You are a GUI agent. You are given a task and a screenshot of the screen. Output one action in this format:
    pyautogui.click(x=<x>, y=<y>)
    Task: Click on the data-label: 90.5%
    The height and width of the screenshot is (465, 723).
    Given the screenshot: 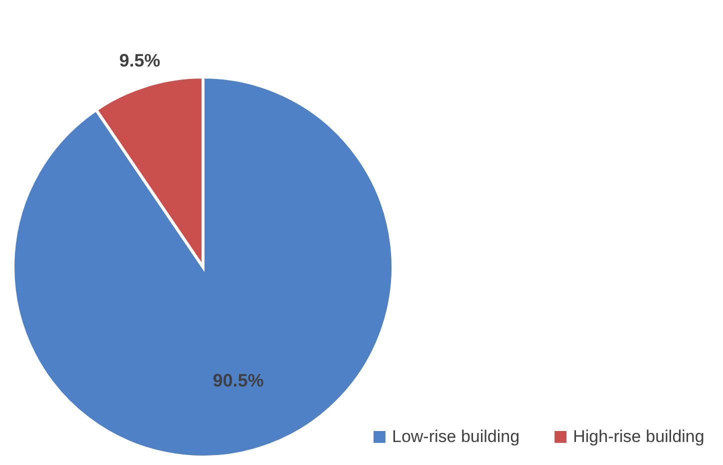 What is the action you would take?
    pyautogui.click(x=238, y=380)
    